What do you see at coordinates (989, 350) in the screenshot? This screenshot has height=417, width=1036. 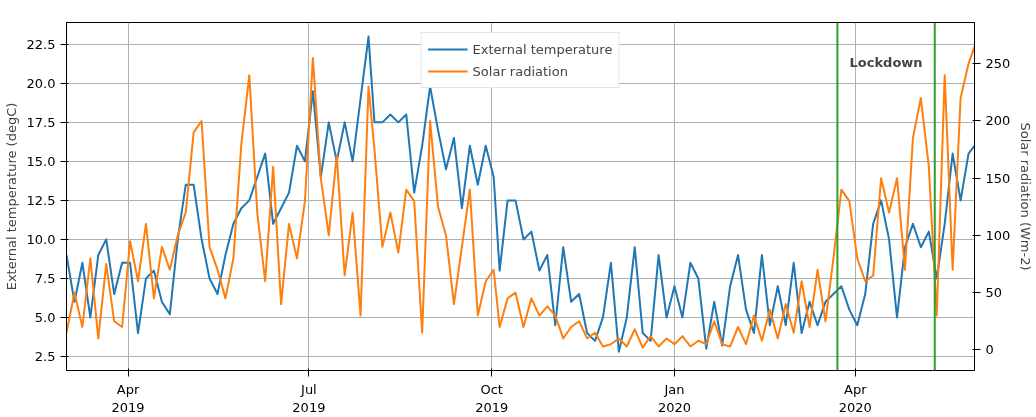 I see `y2-tick-label: 0` at bounding box center [989, 350].